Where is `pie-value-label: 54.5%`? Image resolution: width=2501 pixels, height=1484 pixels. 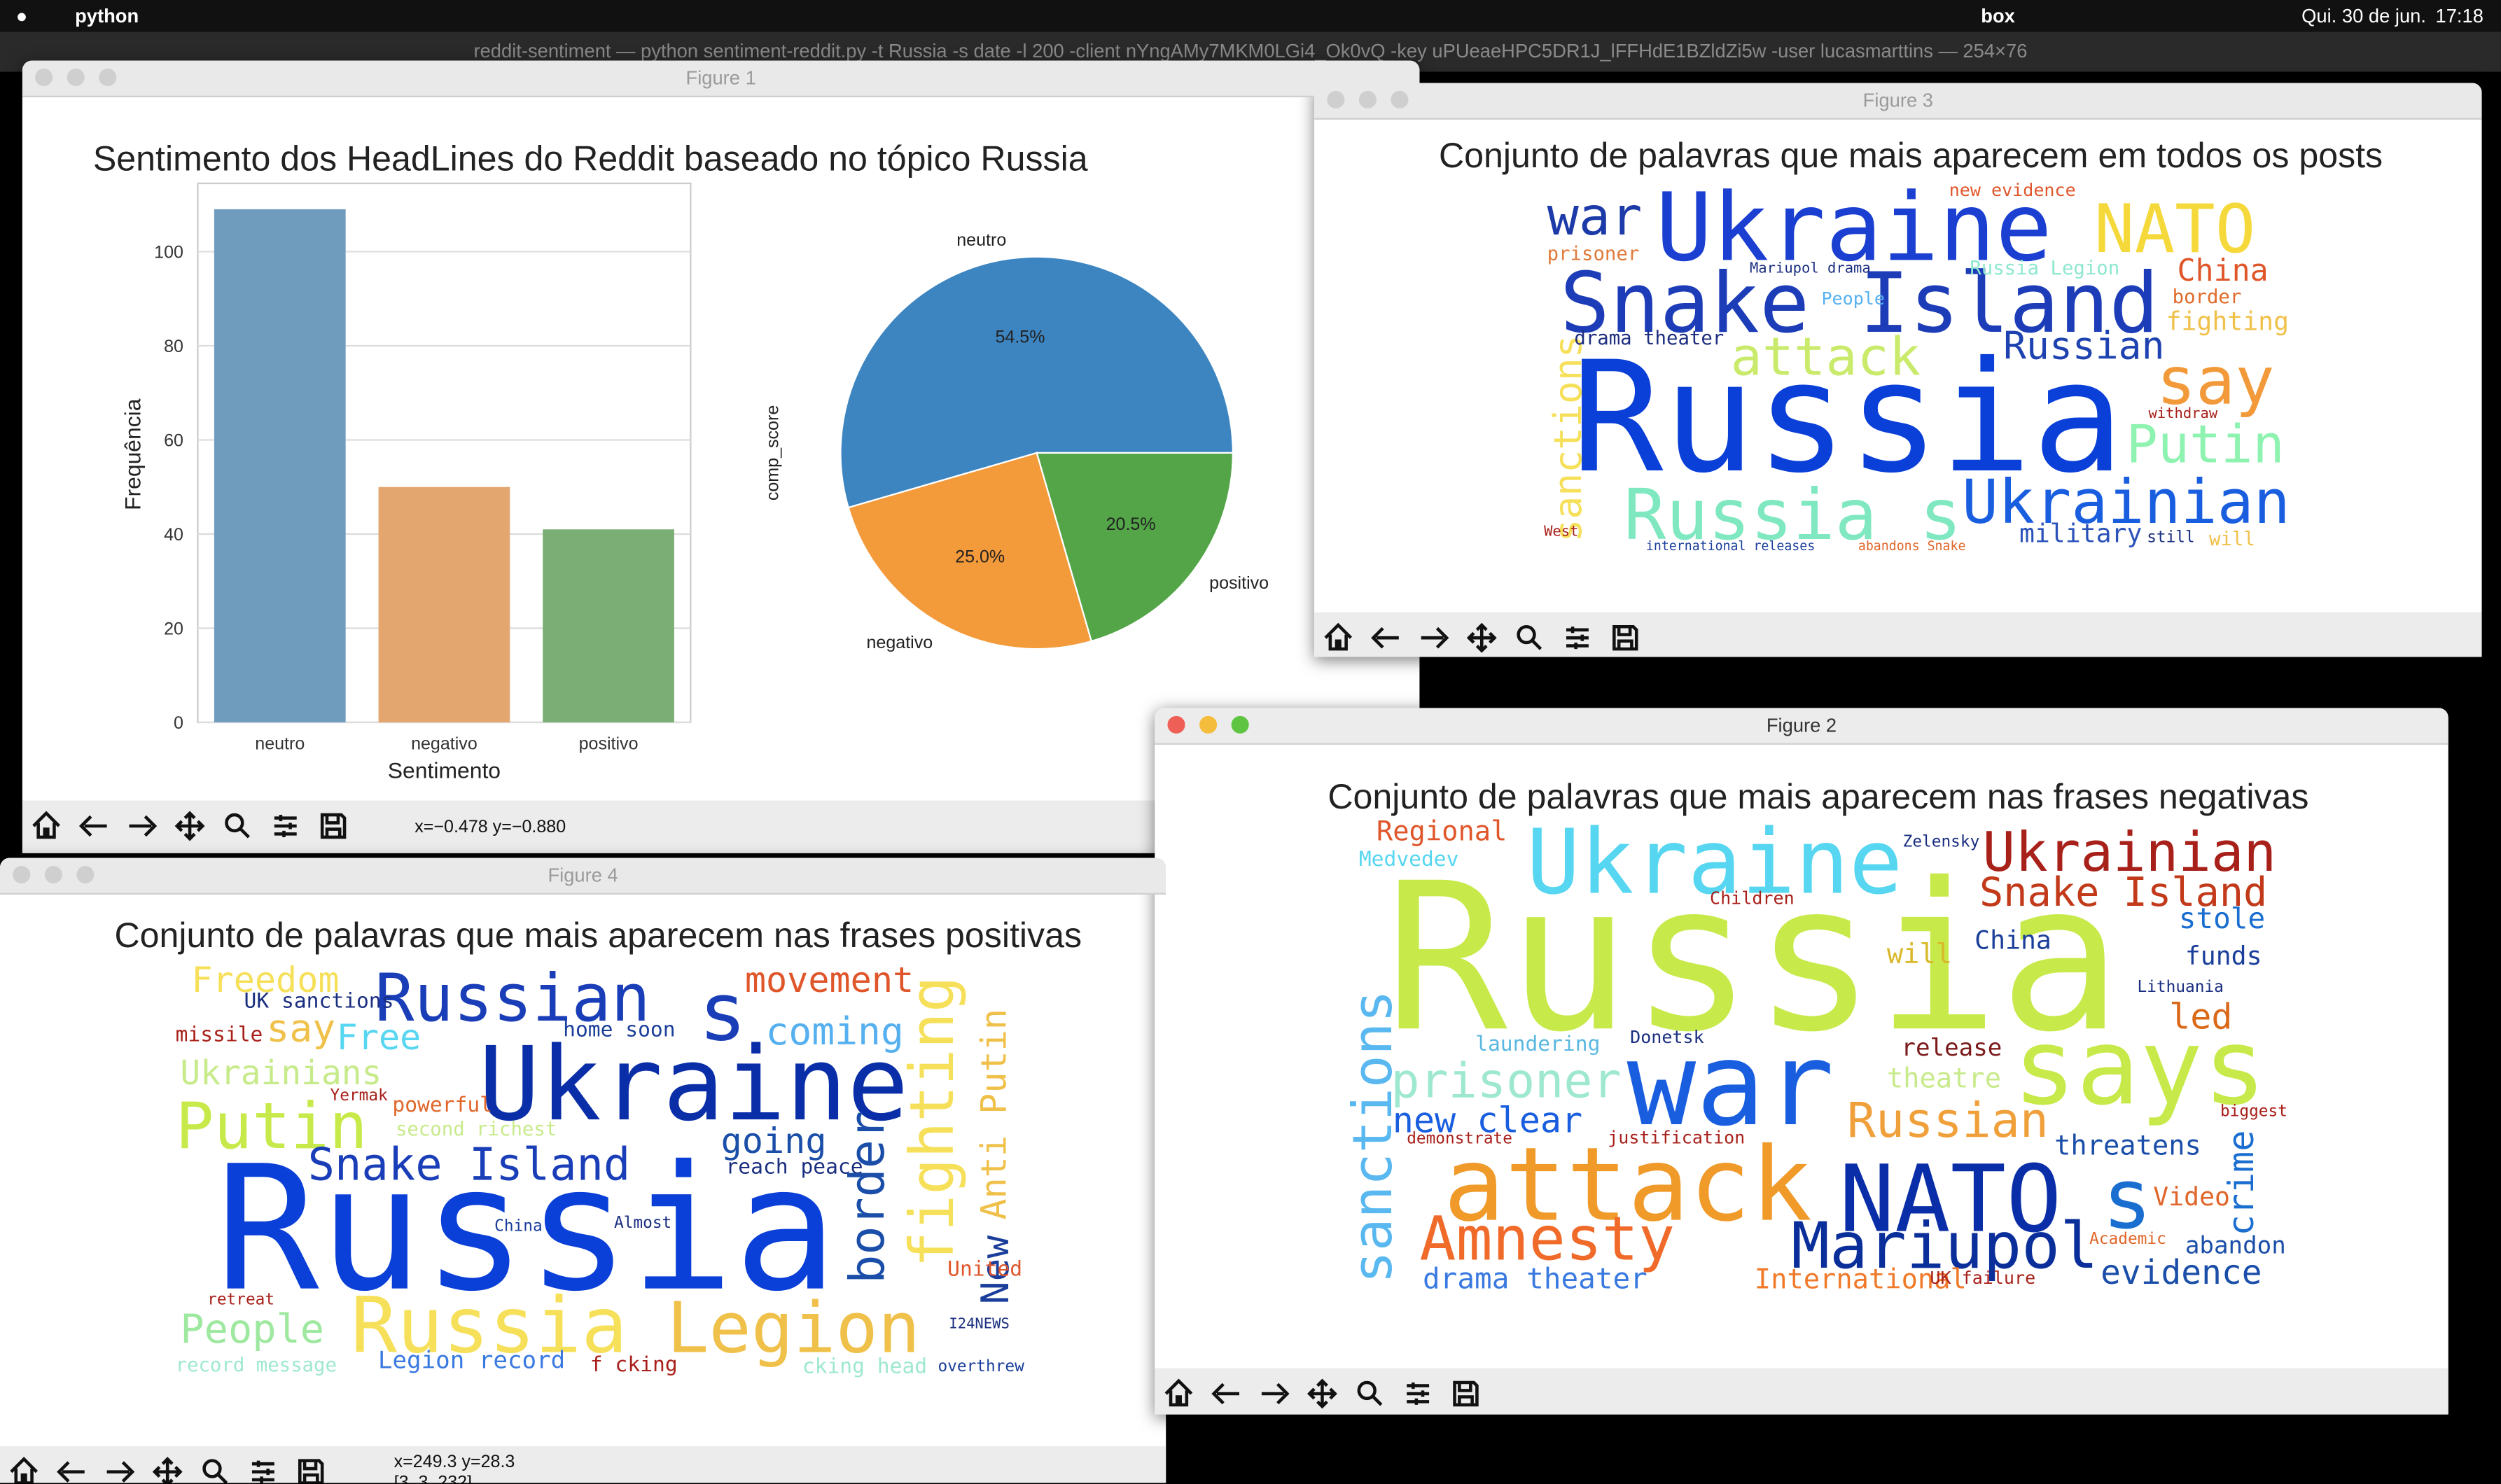 pie-value-label: 54.5% is located at coordinates (1020, 337).